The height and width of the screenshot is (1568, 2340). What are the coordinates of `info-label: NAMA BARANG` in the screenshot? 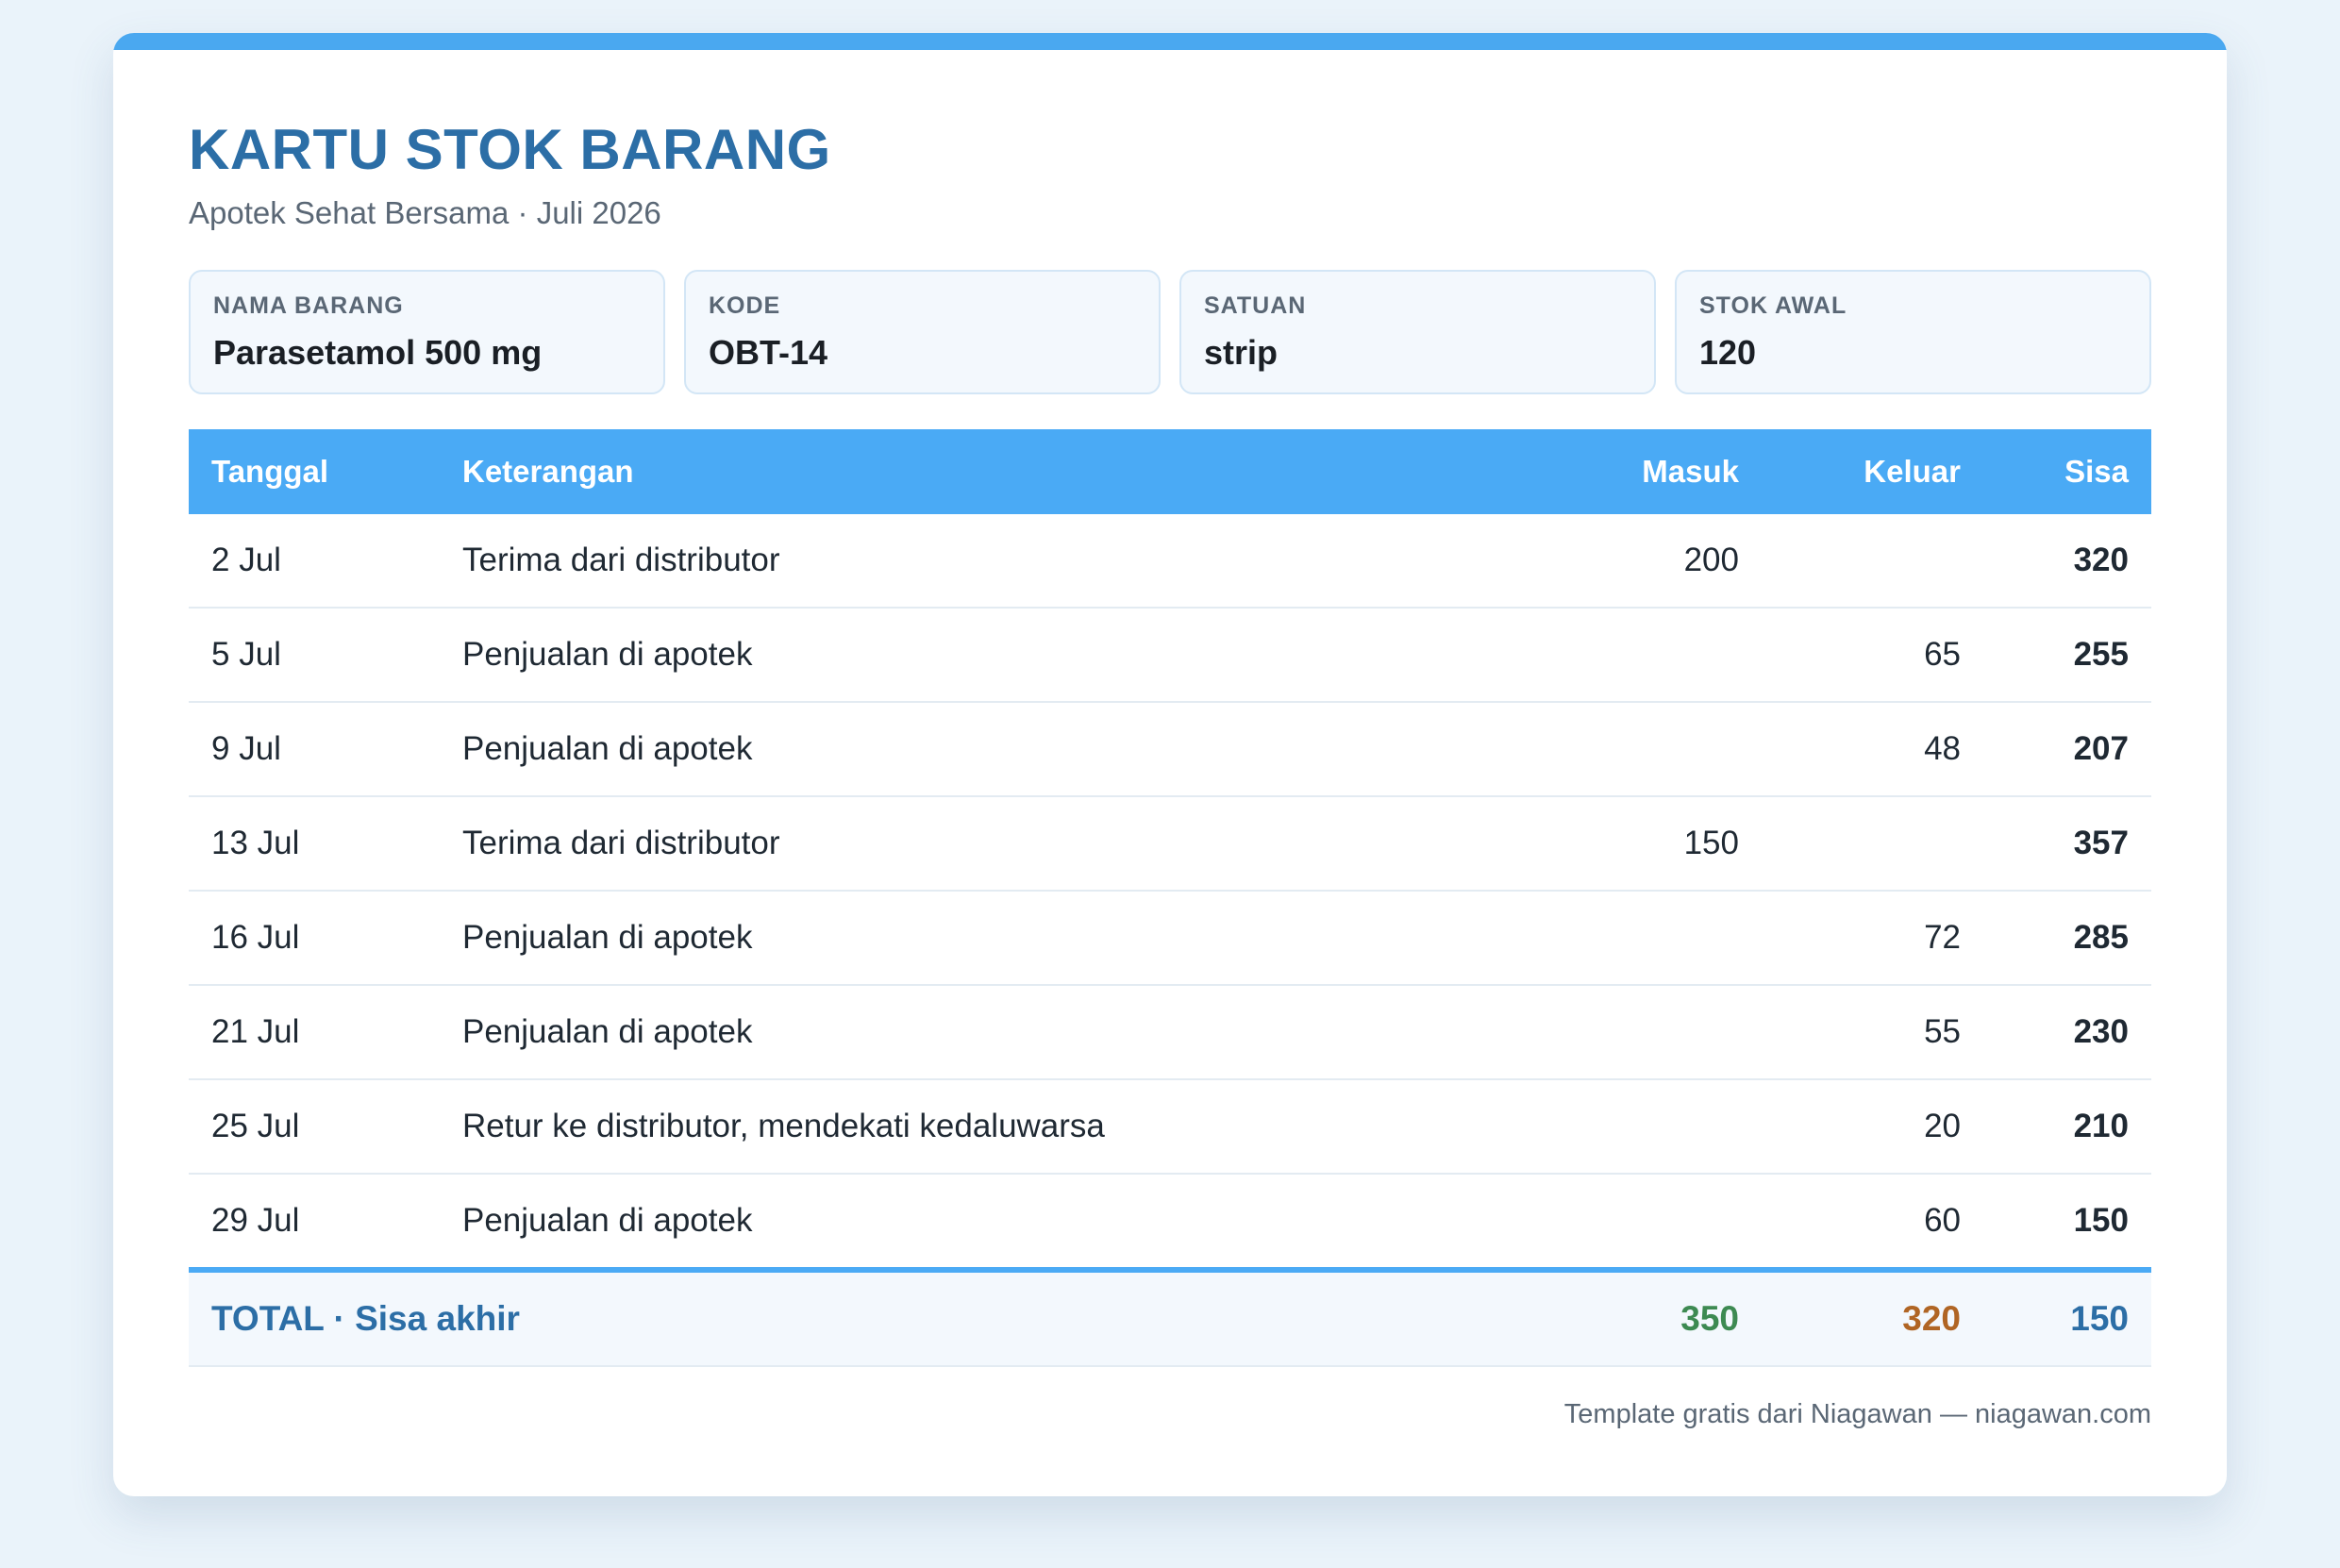 It's located at (308, 305).